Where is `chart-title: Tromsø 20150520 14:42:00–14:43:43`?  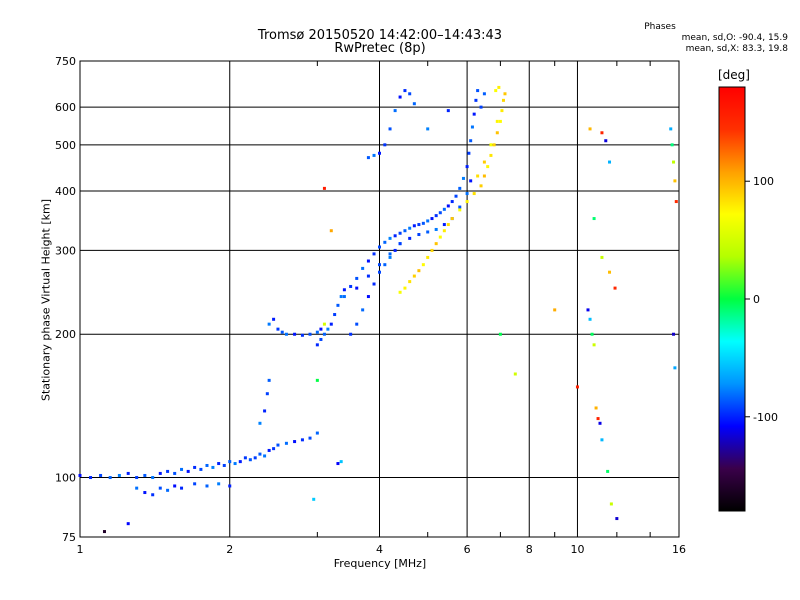 chart-title: Tromsø 20150520 14:42:00–14:43:43 is located at coordinates (380, 35).